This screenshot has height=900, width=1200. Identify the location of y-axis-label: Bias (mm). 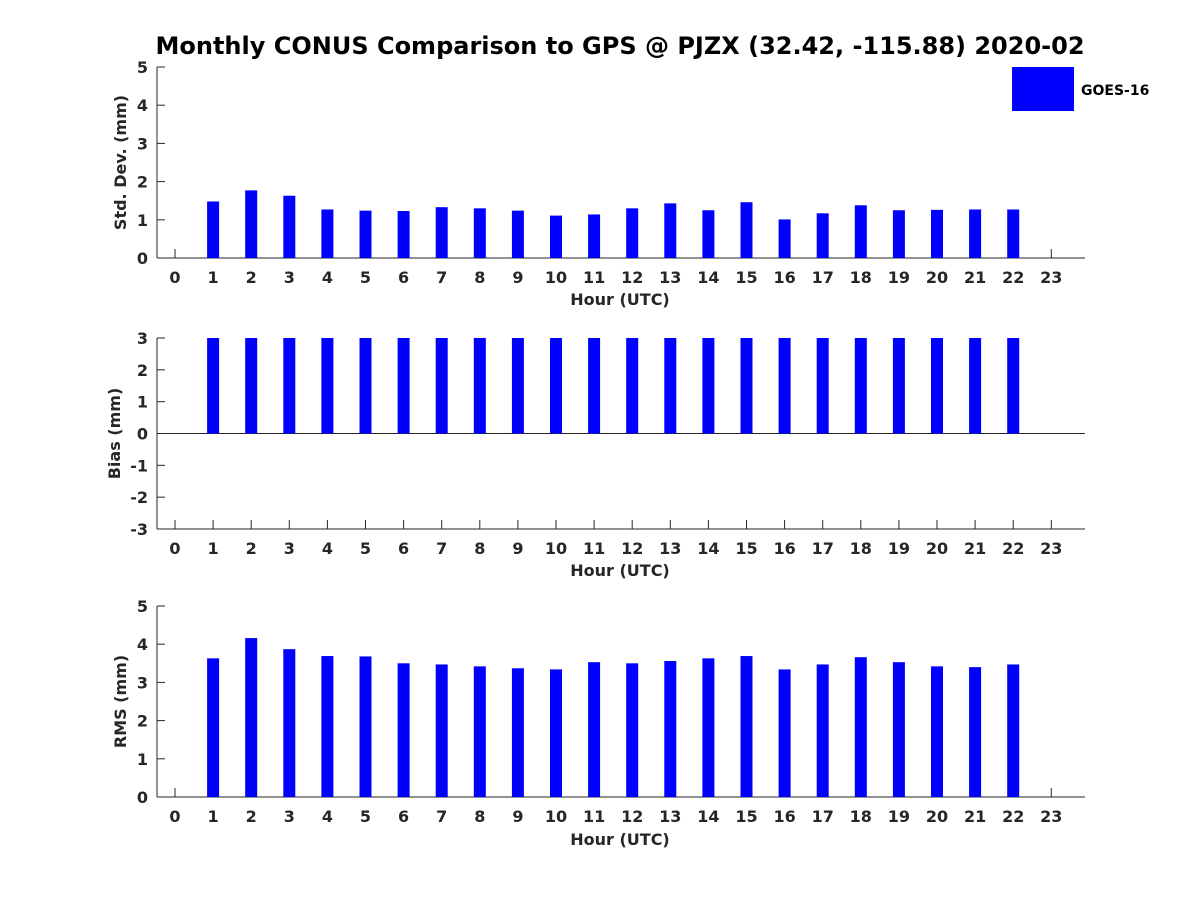
(114, 434).